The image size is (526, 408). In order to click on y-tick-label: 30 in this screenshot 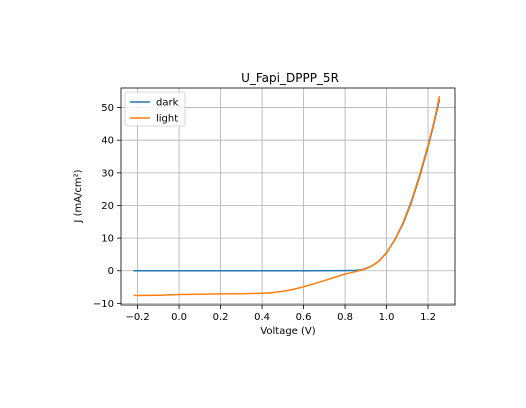, I will do `click(107, 173)`.